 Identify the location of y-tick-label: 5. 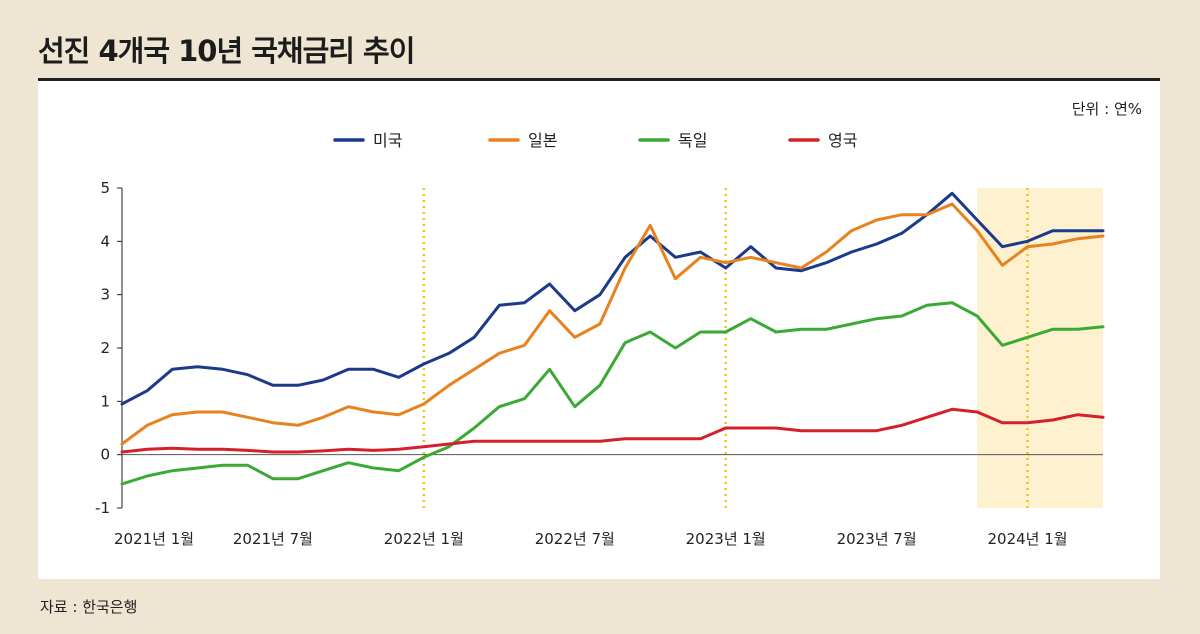
(105, 188).